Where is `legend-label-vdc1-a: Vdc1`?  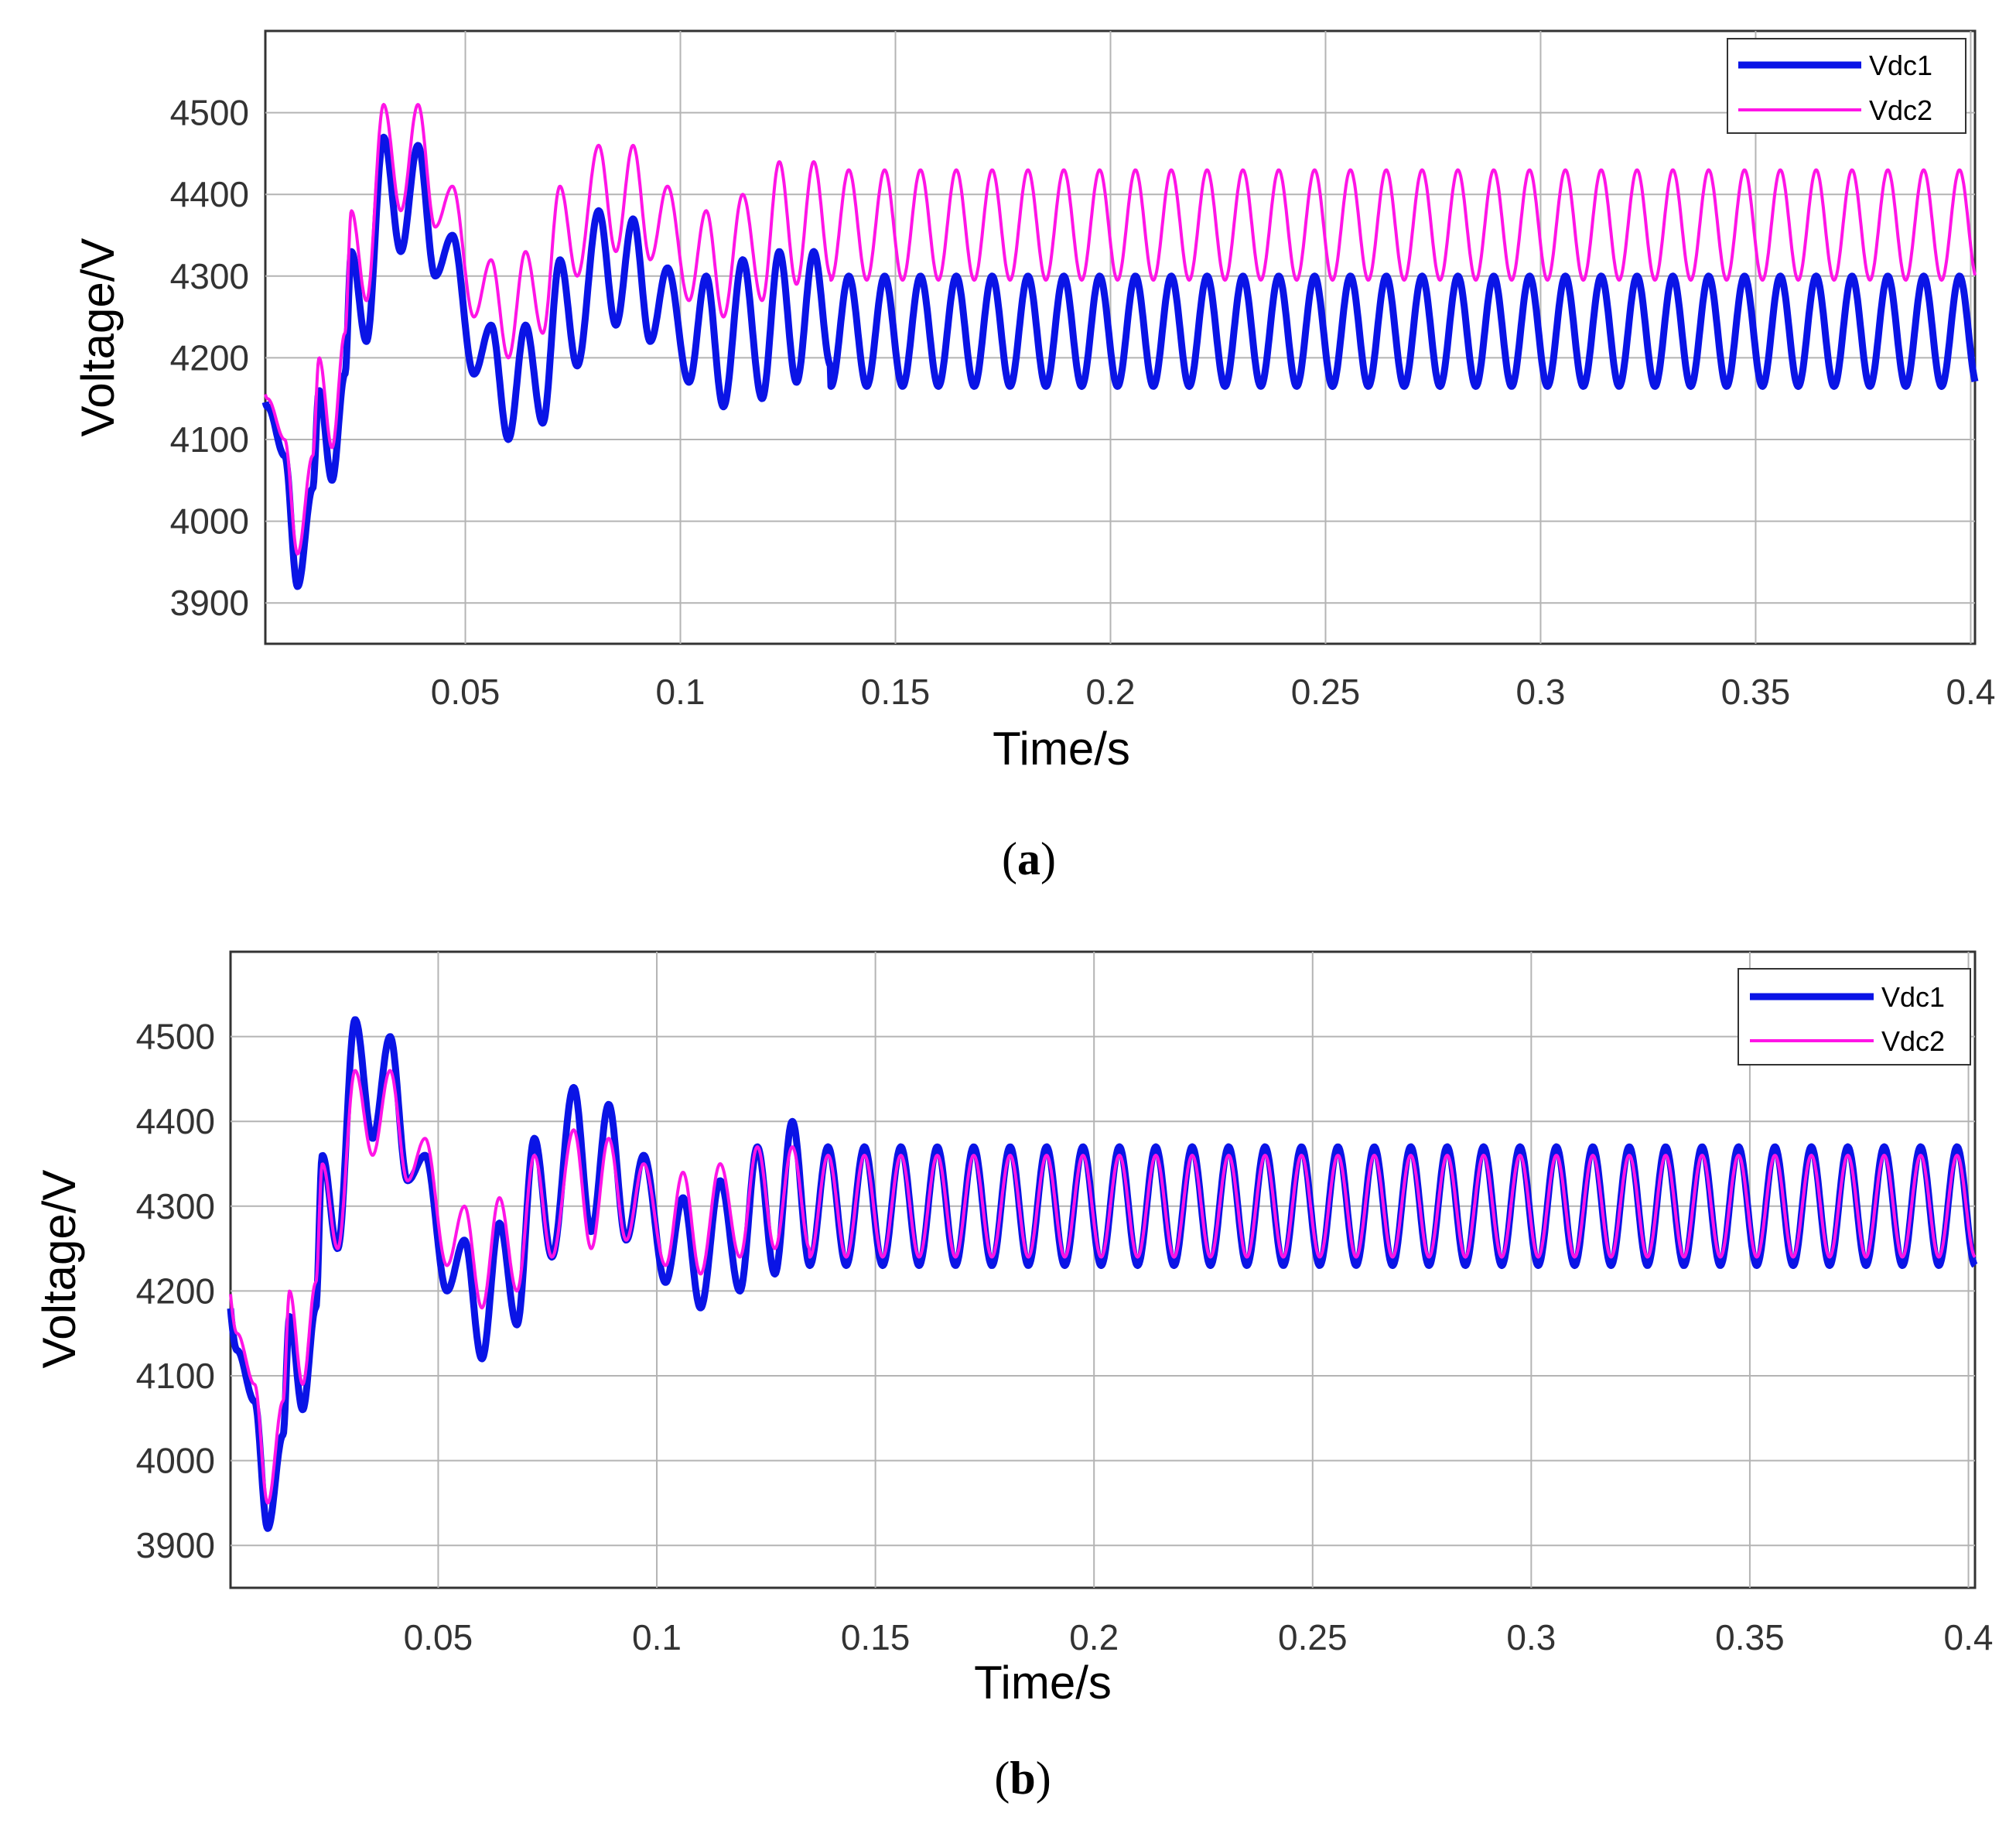 legend-label-vdc1-a: Vdc1 is located at coordinates (1901, 65).